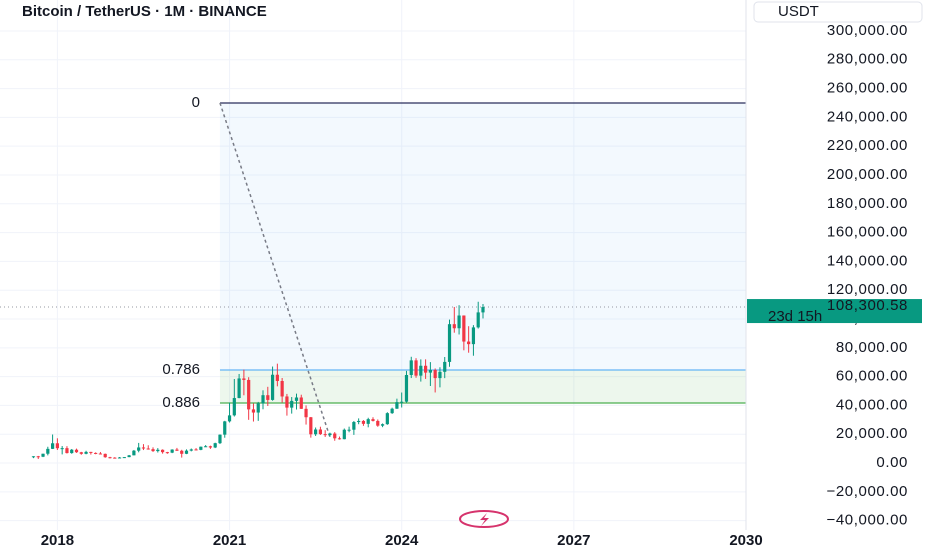 Image resolution: width=932 pixels, height=550 pixels. Describe the element at coordinates (867, 232) in the screenshot. I see `y-tick-label: 160,000.00` at that location.